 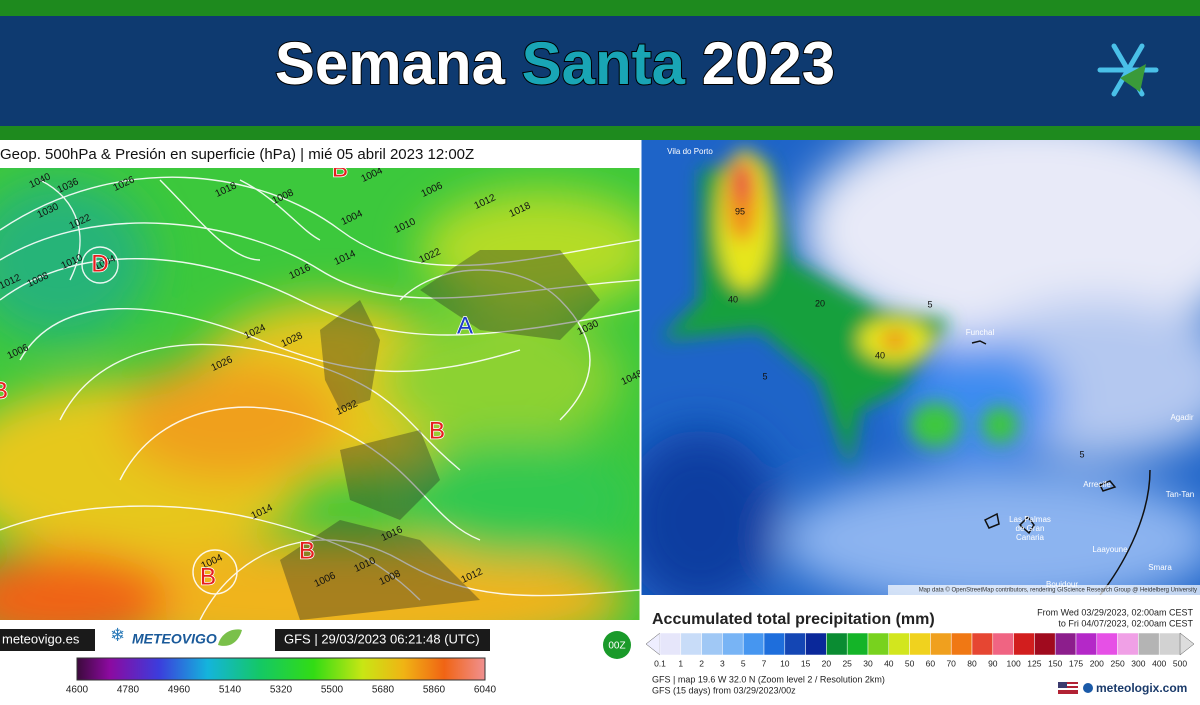 I want to click on map-title-bar, so click(x=320, y=154).